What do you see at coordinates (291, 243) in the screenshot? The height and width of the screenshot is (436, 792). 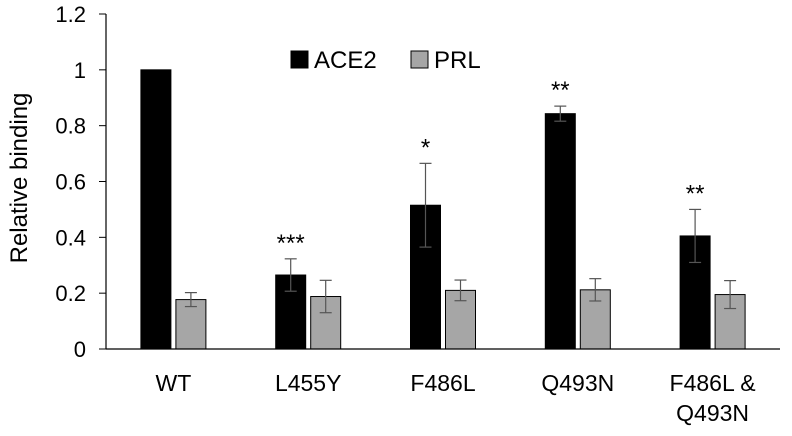 I see `significance-label: ***` at bounding box center [291, 243].